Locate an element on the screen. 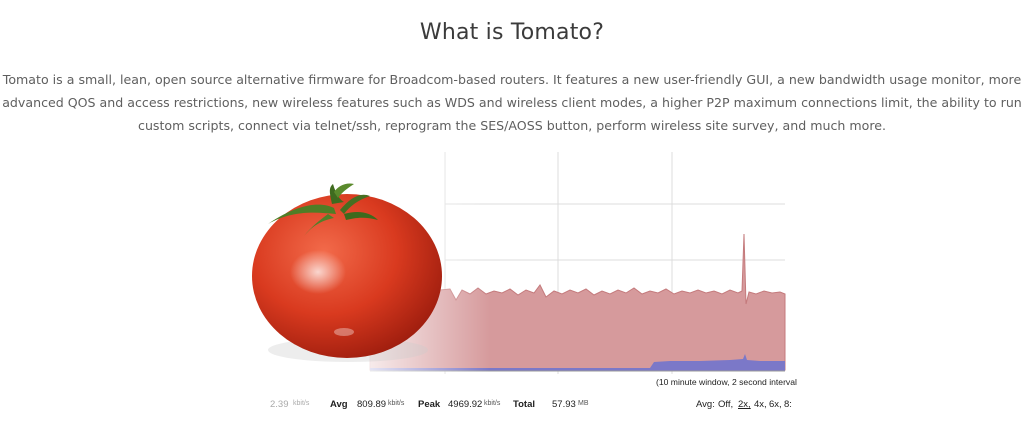  avg-unit: kbit/s is located at coordinates (396, 403).